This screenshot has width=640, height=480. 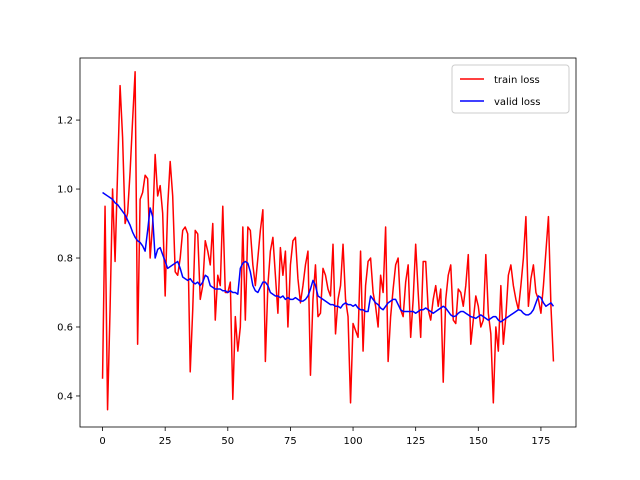 What do you see at coordinates (290, 441) in the screenshot?
I see `x-tick-label: 75` at bounding box center [290, 441].